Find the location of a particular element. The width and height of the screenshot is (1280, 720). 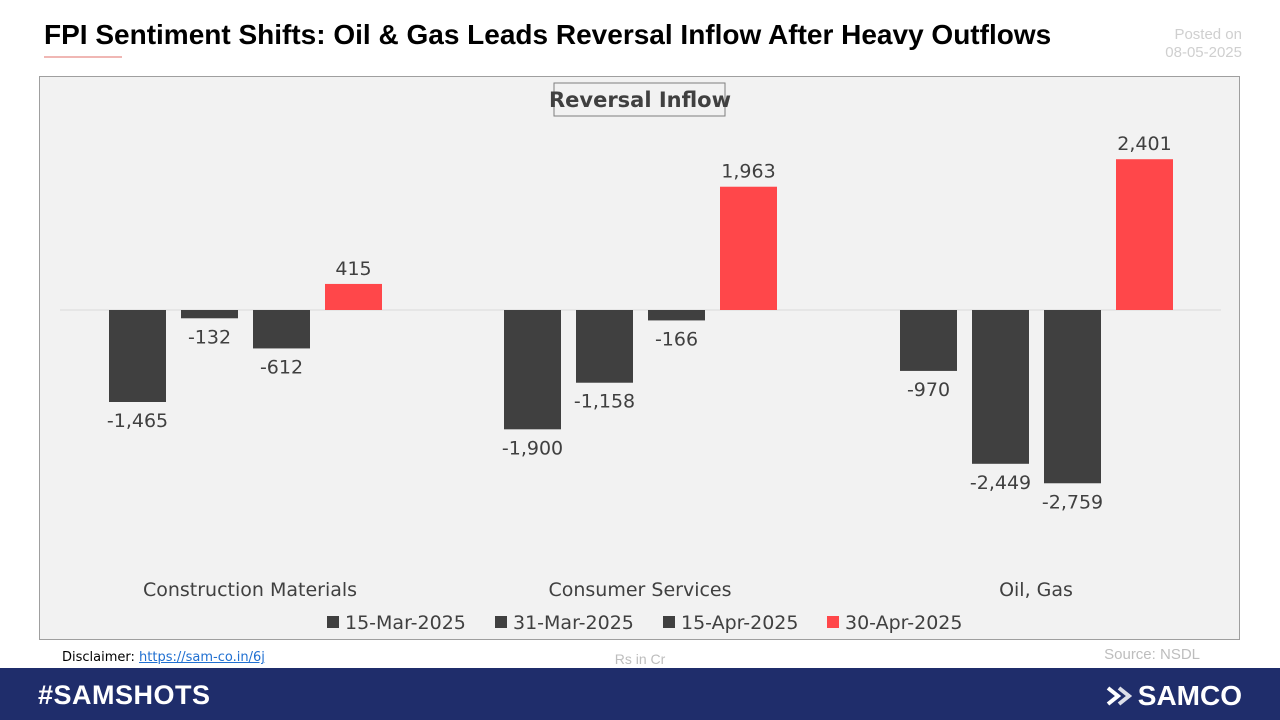

brand-name: SAMCO is located at coordinates (1189, 695).